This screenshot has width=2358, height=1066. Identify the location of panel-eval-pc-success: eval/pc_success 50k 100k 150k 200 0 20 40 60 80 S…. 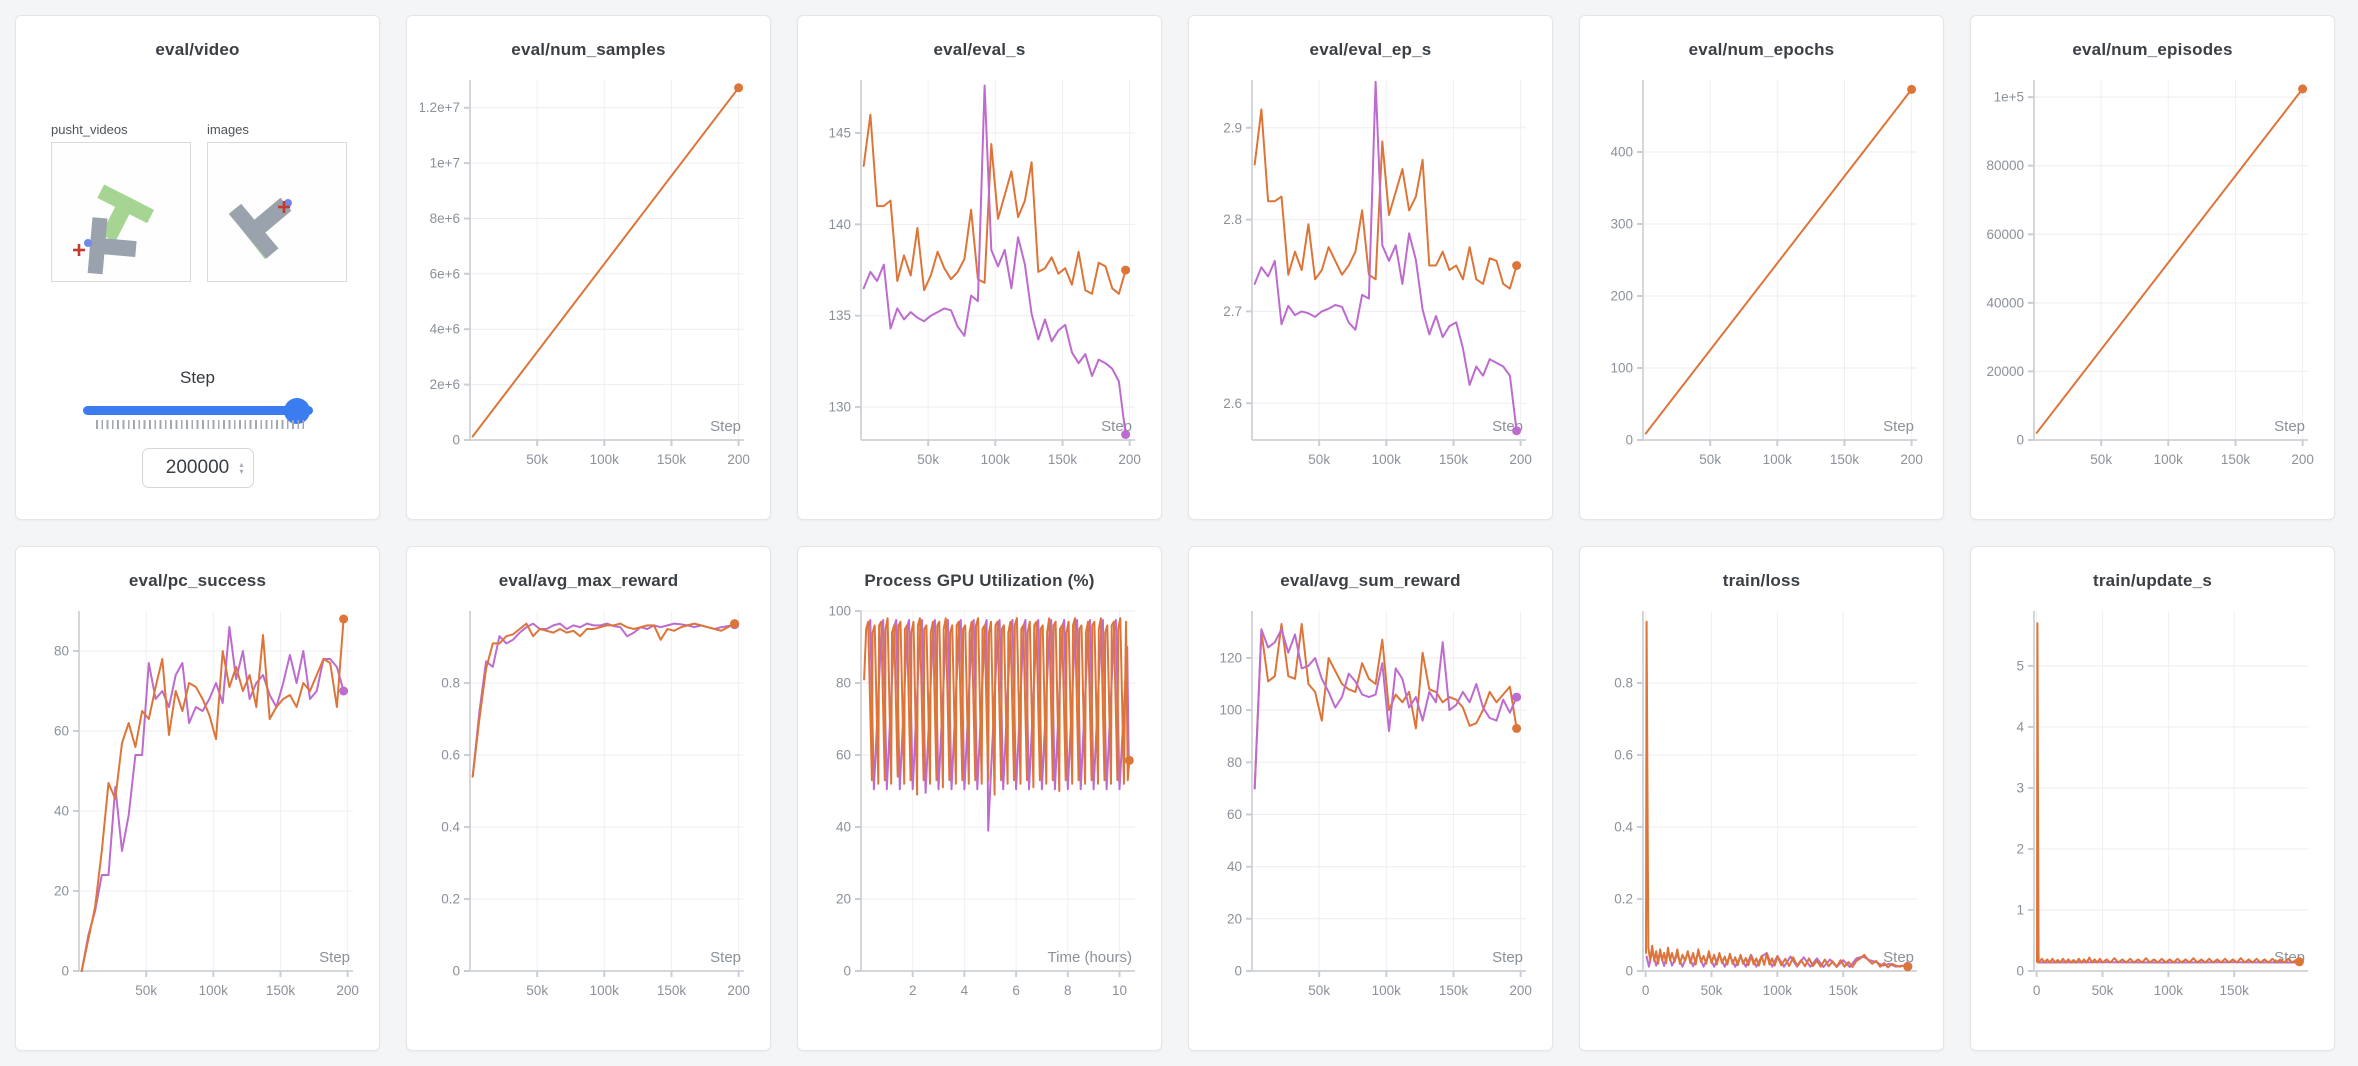
(197, 798).